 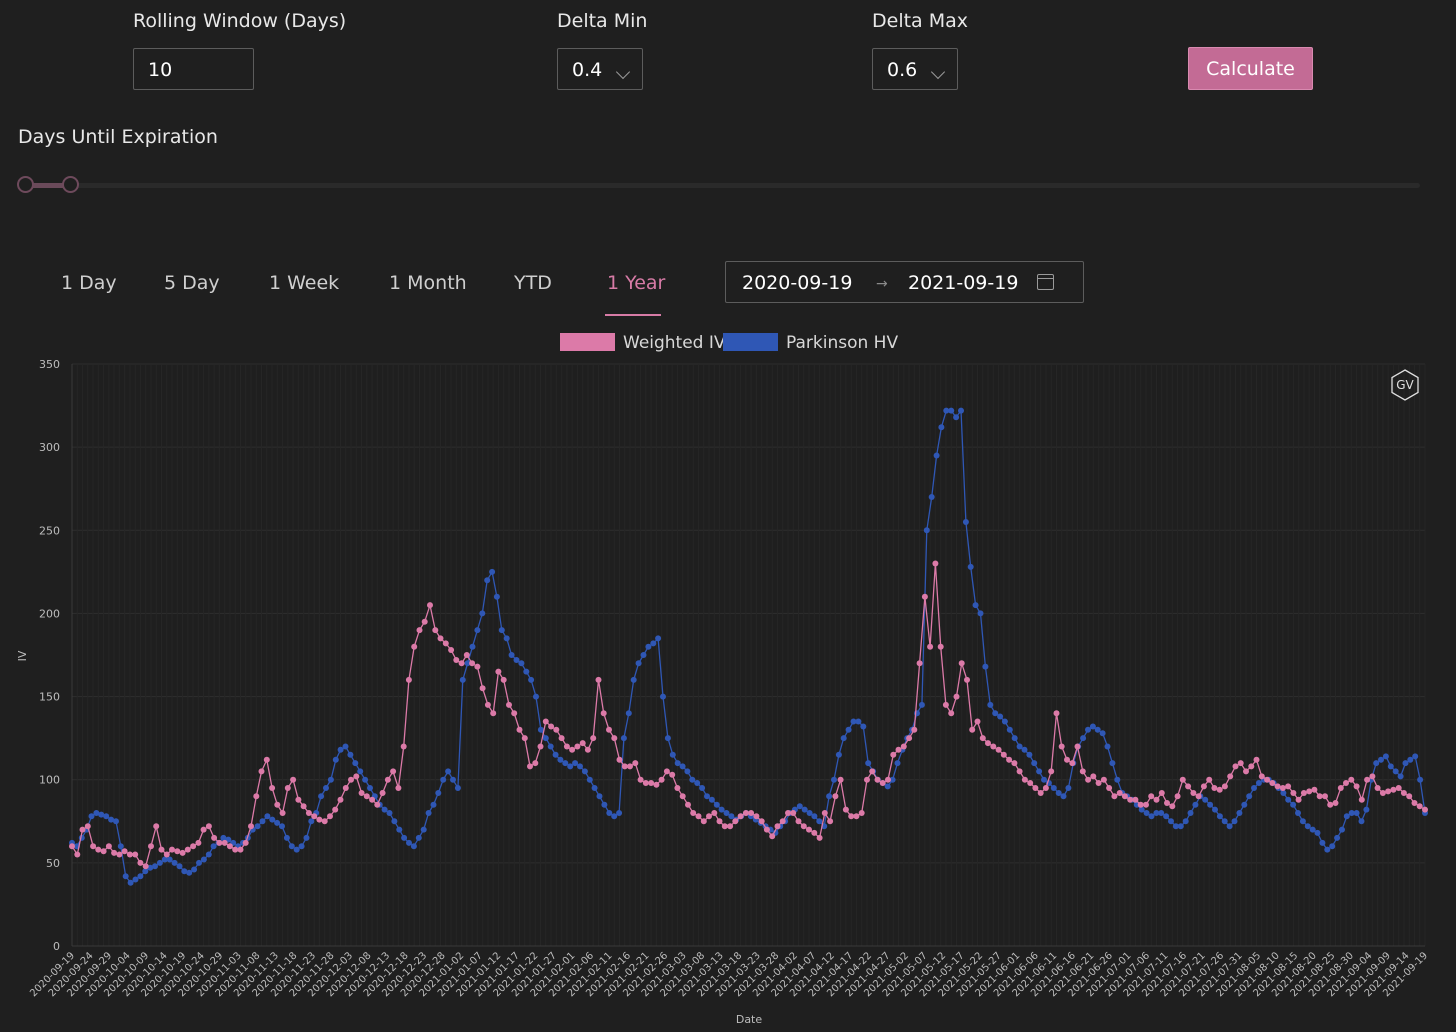 I want to click on delta-min-select: 0.4, so click(x=600, y=69).